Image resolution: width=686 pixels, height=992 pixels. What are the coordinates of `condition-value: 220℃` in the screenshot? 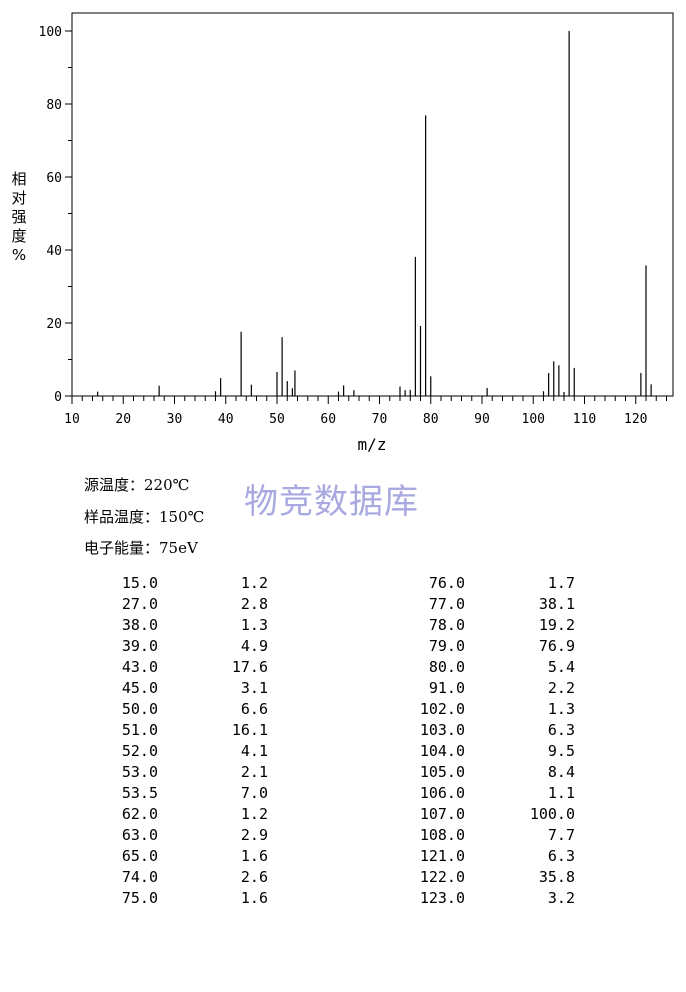 It's located at (167, 485).